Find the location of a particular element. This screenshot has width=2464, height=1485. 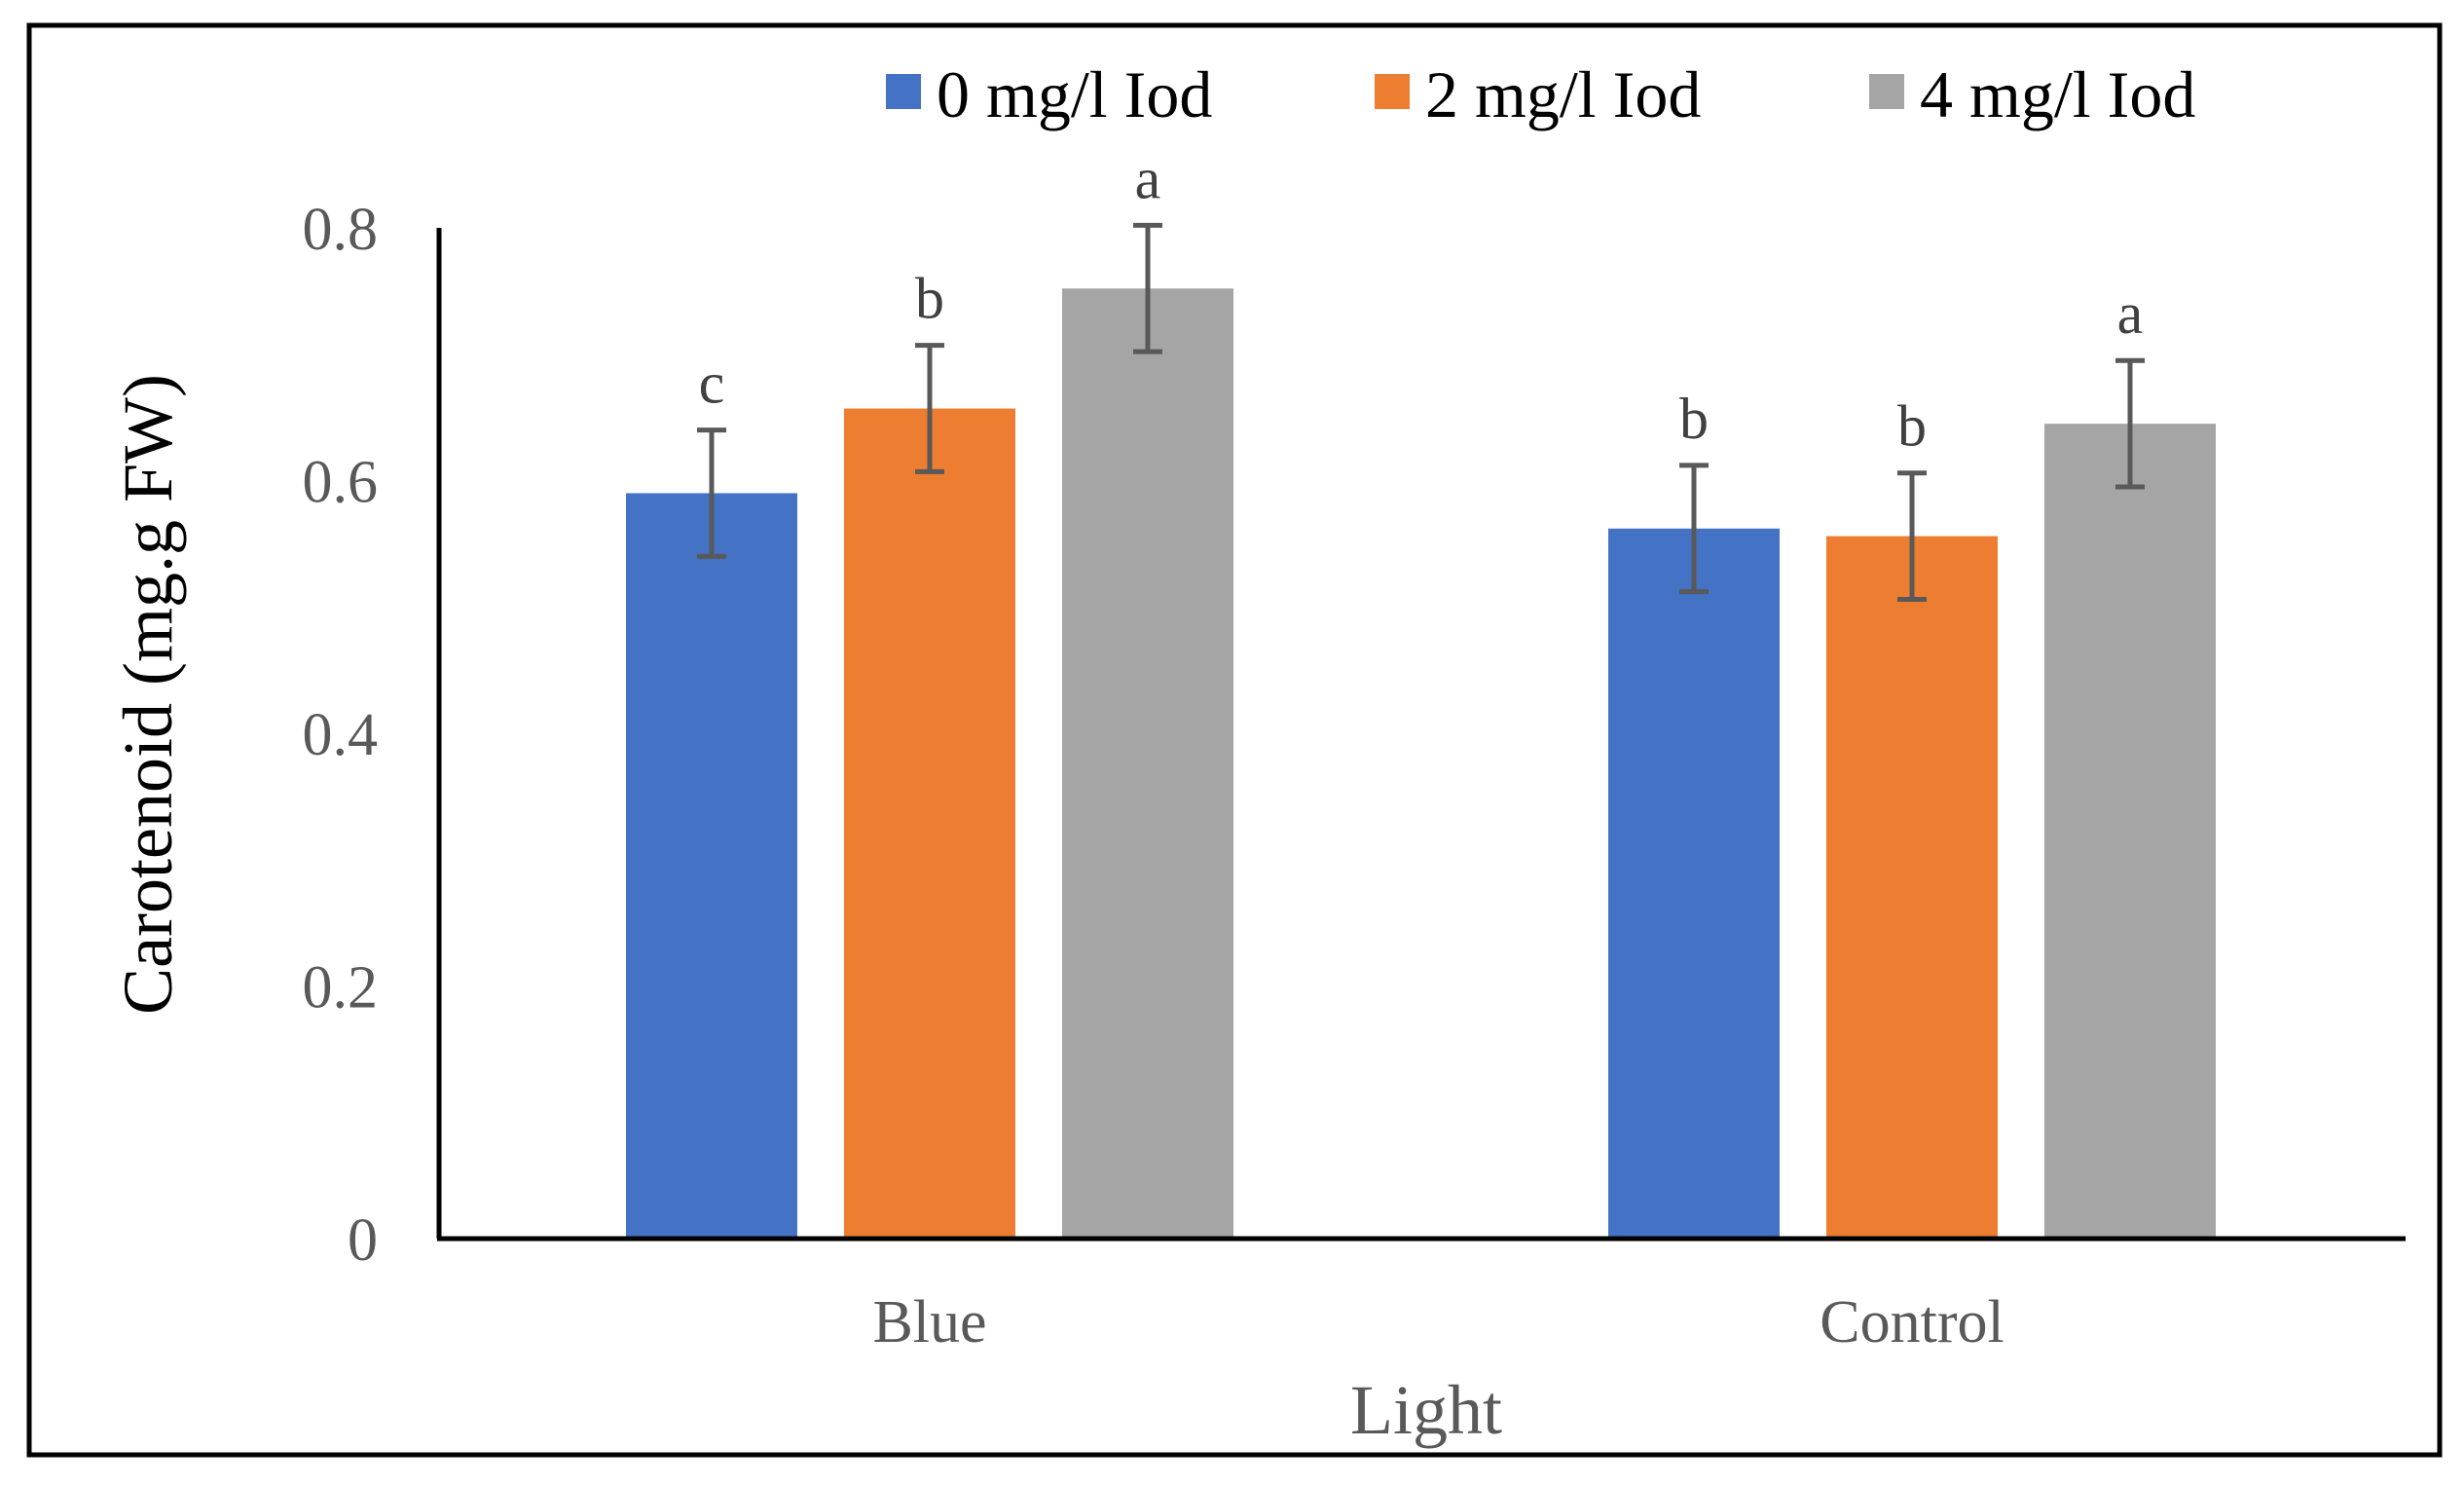

y-tick-label: 0.6 is located at coordinates (341, 483).